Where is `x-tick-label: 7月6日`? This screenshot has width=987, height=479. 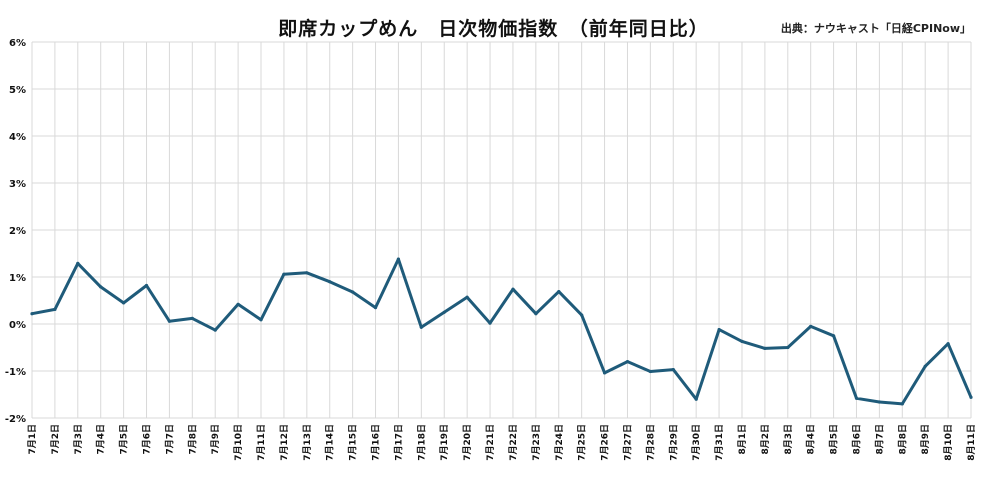 x-tick-label: 7月6日 is located at coordinates (147, 439).